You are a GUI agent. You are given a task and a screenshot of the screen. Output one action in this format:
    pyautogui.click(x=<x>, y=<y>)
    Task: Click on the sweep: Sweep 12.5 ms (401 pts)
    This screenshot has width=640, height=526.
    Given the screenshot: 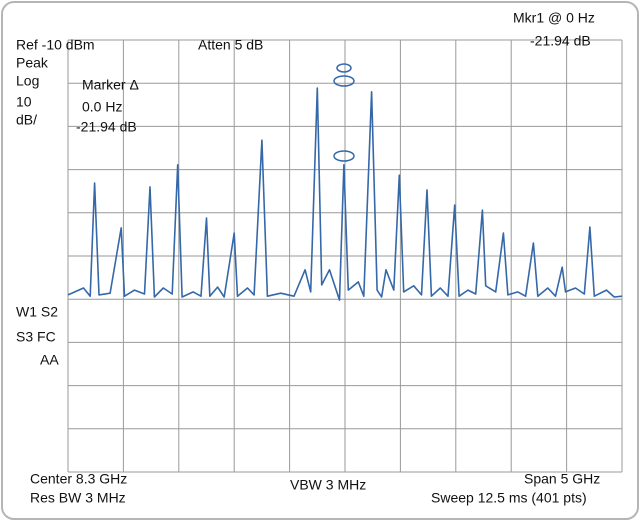 What is the action you would take?
    pyautogui.click(x=509, y=498)
    